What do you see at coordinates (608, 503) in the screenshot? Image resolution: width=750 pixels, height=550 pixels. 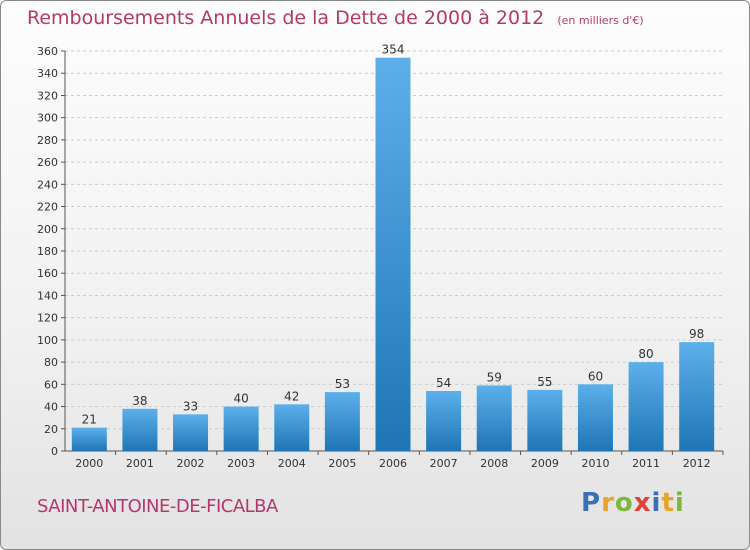 I see `logo-letter: r` at bounding box center [608, 503].